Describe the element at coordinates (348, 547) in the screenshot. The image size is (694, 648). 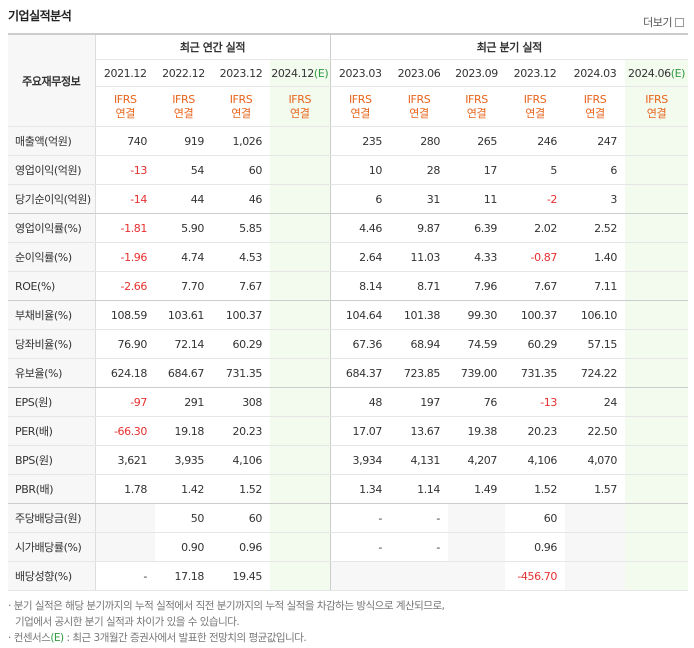
I see `data-row: 시가배당률(%) 0.90 0.96- -0.96` at that location.